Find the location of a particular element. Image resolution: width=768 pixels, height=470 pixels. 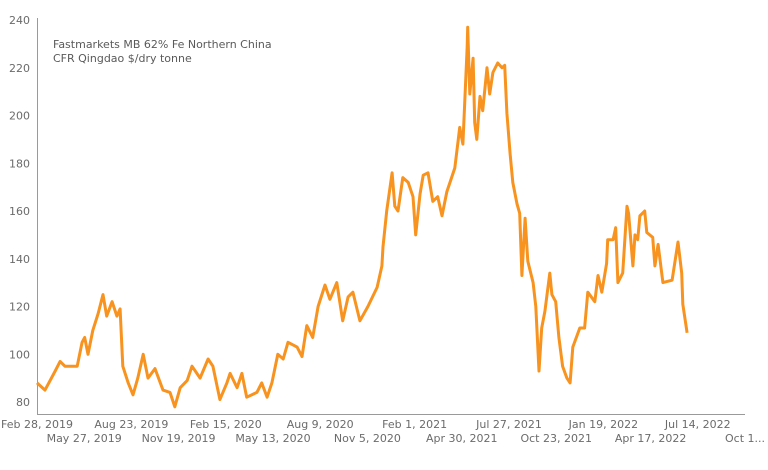

y-tick-label: 180 is located at coordinates (19, 163).